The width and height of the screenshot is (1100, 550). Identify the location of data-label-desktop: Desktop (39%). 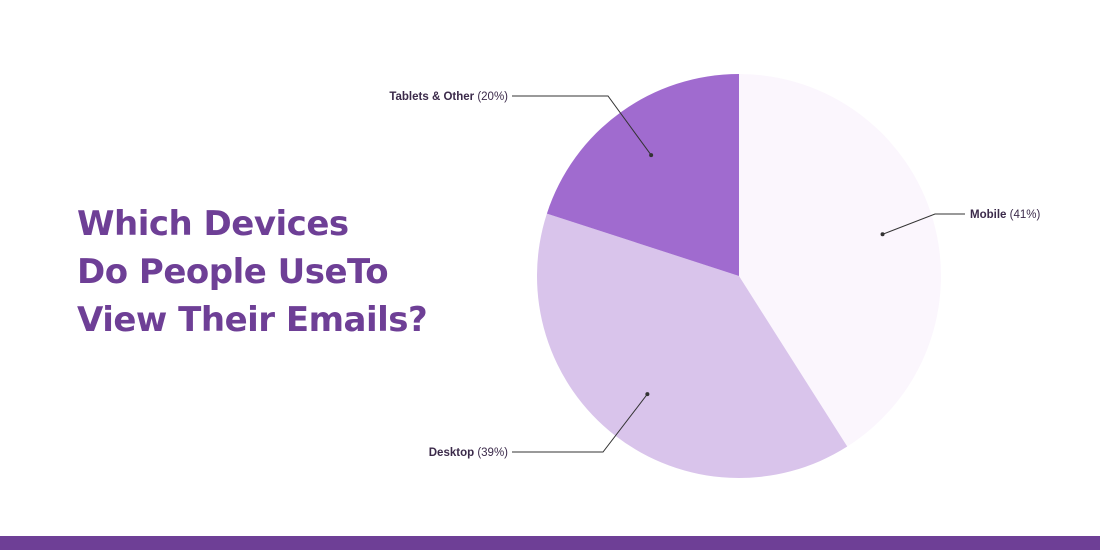
(468, 453).